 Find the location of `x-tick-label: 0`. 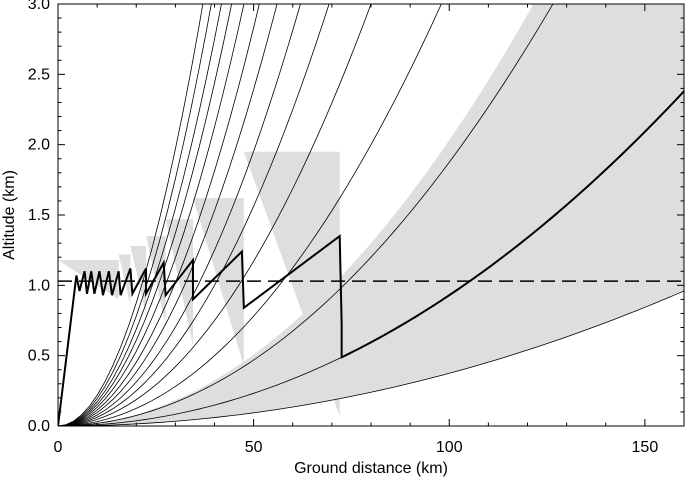

x-tick-label: 0 is located at coordinates (58, 447).